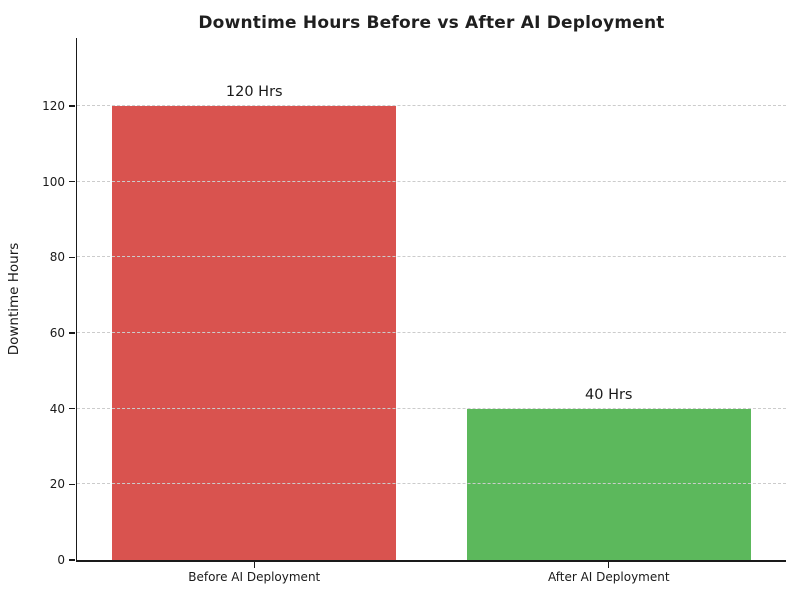  I want to click on x-axis-spine, so click(430, 561).